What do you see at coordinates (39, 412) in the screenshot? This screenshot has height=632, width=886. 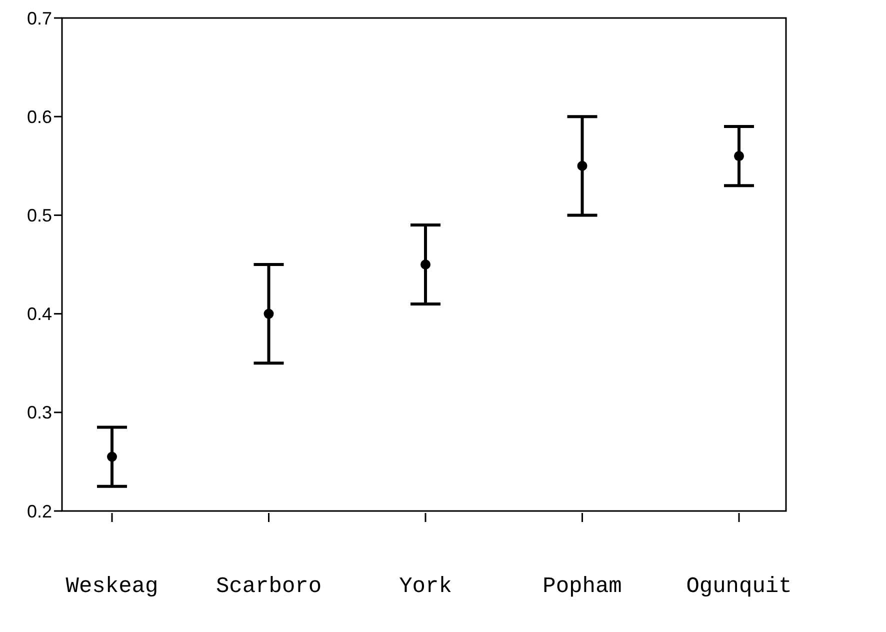 I see `y-tick-label: 0.3` at bounding box center [39, 412].